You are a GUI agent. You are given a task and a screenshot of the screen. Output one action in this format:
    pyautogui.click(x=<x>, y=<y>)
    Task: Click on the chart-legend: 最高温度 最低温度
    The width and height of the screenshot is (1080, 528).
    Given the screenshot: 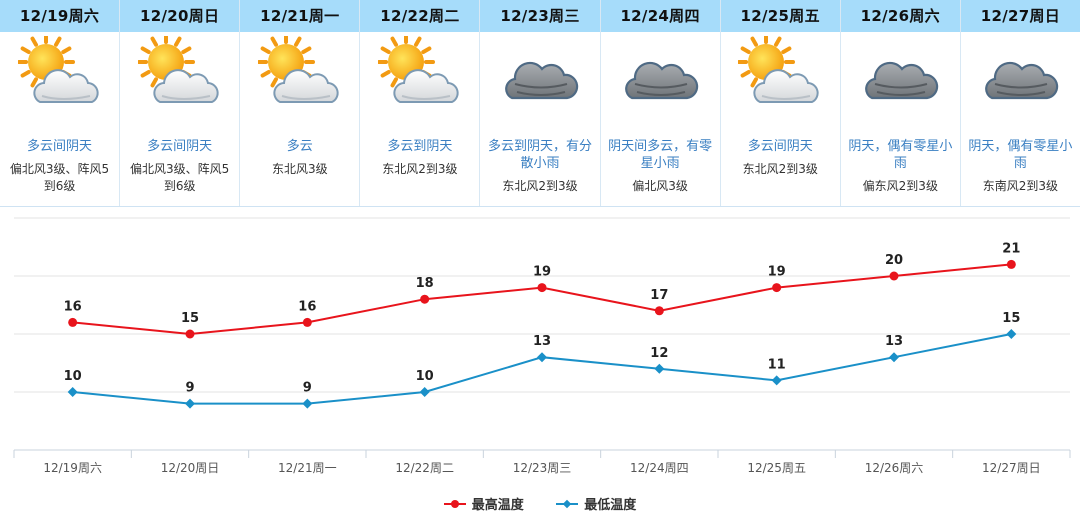 What is the action you would take?
    pyautogui.click(x=540, y=503)
    